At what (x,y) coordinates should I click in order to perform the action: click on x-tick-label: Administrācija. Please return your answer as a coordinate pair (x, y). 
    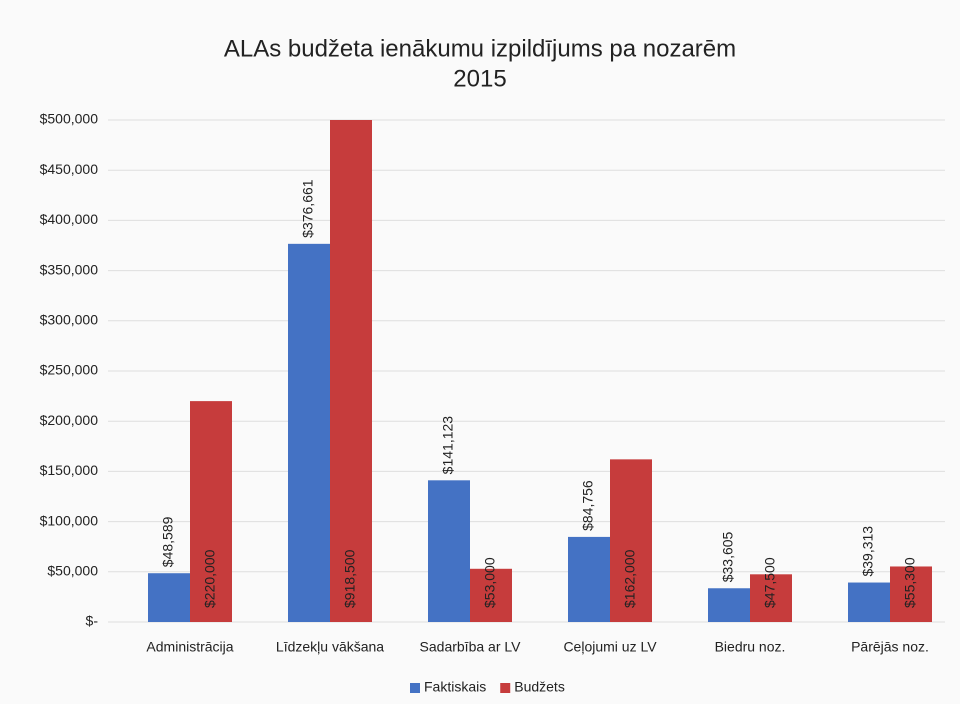
    Looking at the image, I should click on (189, 647).